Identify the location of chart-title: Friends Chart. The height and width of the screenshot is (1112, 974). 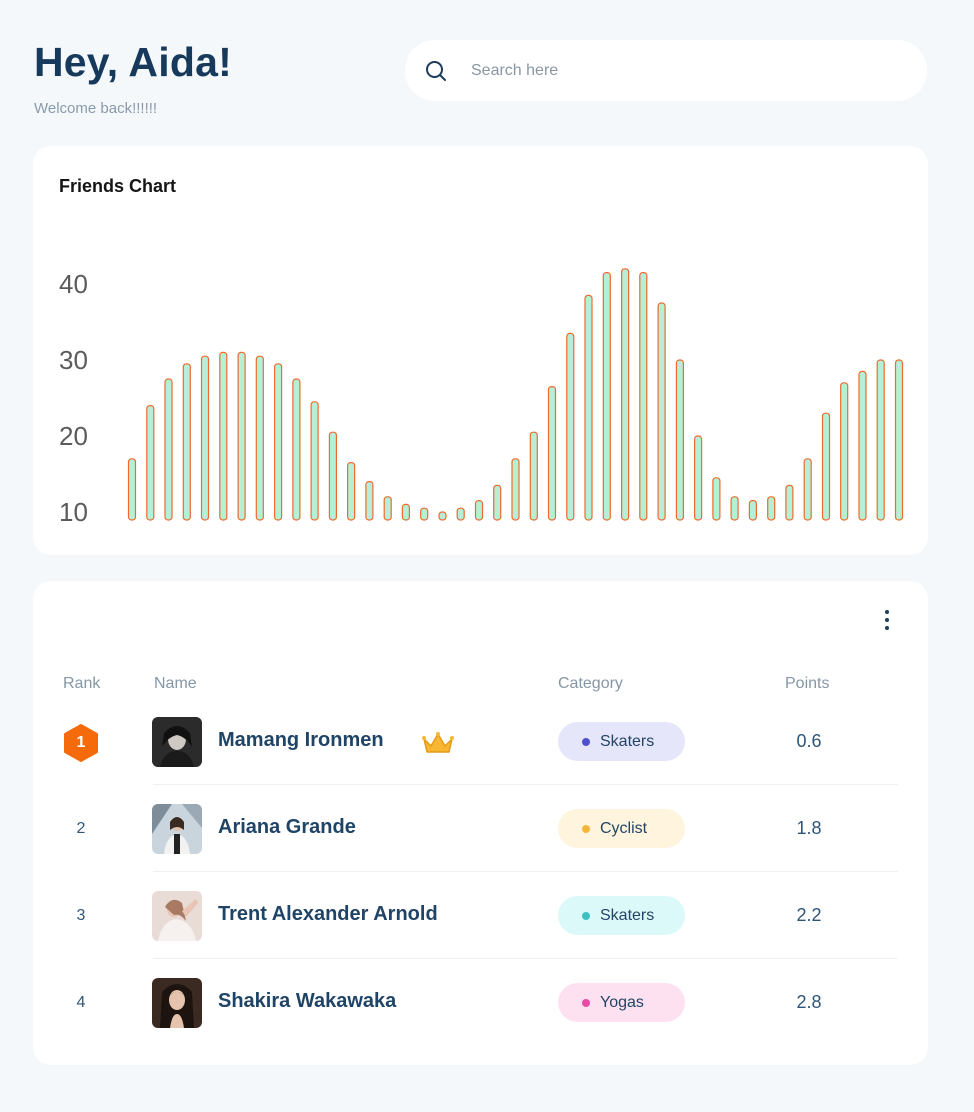
(118, 186).